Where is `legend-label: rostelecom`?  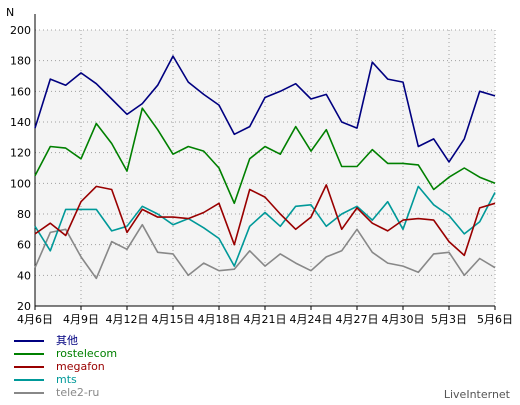
legend-label: rostelecom is located at coordinates (87, 353).